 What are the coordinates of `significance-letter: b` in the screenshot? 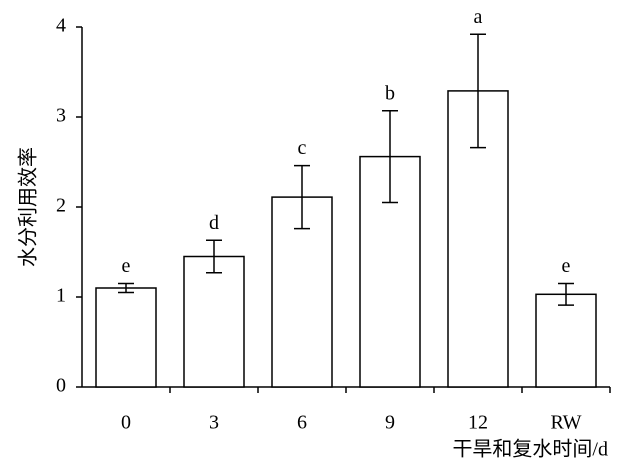 It's located at (390, 93).